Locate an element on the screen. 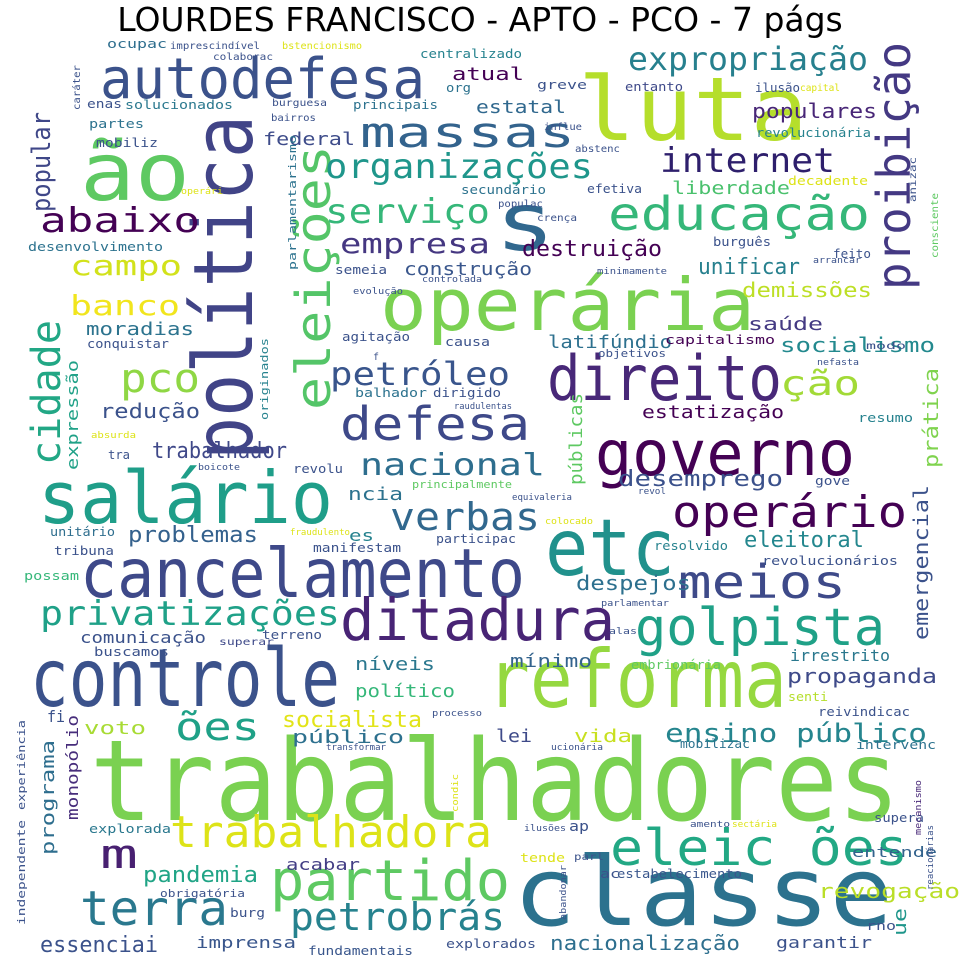  cloud-word: transformar is located at coordinates (356, 748).